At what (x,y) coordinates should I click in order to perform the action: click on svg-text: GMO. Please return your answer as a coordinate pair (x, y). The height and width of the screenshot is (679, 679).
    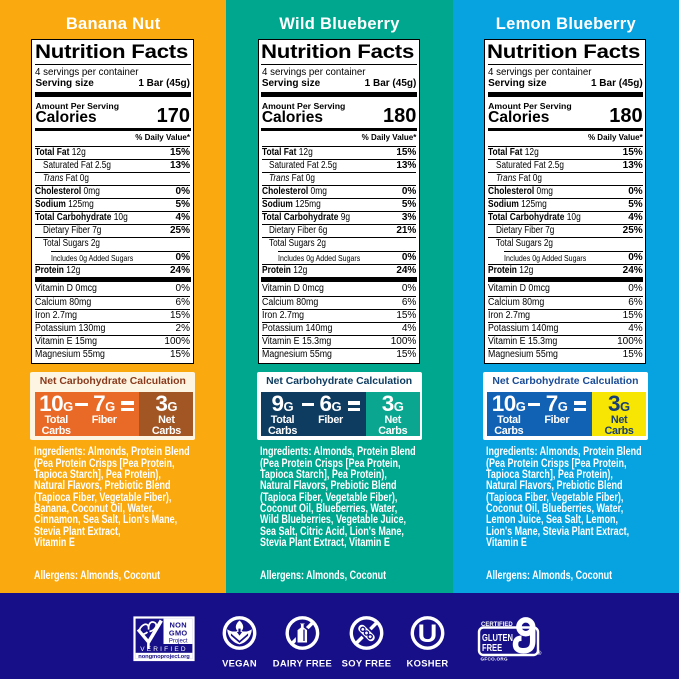
    Looking at the image, I should click on (178, 632).